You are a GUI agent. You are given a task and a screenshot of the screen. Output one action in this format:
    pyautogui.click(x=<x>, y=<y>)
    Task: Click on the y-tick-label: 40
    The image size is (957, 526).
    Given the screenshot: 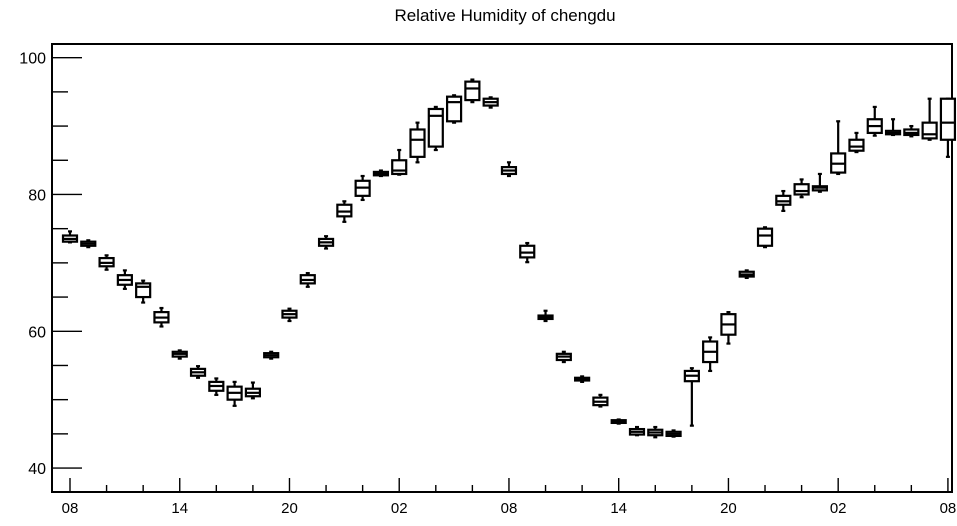 What is the action you would take?
    pyautogui.click(x=37, y=469)
    